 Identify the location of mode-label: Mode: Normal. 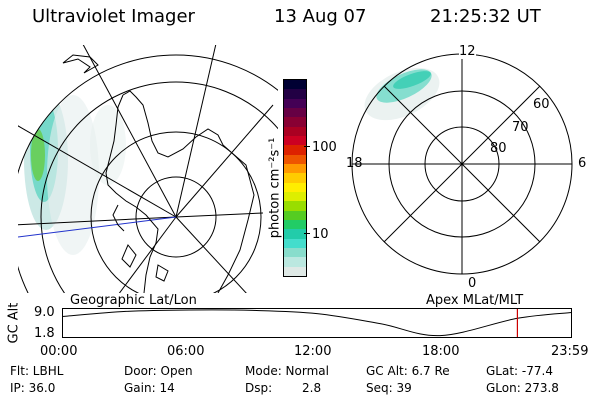
(287, 371).